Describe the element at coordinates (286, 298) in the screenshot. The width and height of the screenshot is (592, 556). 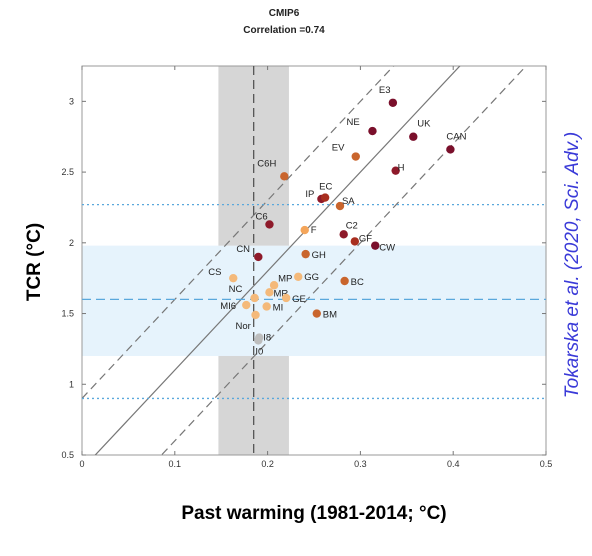
I see `point-ge` at that location.